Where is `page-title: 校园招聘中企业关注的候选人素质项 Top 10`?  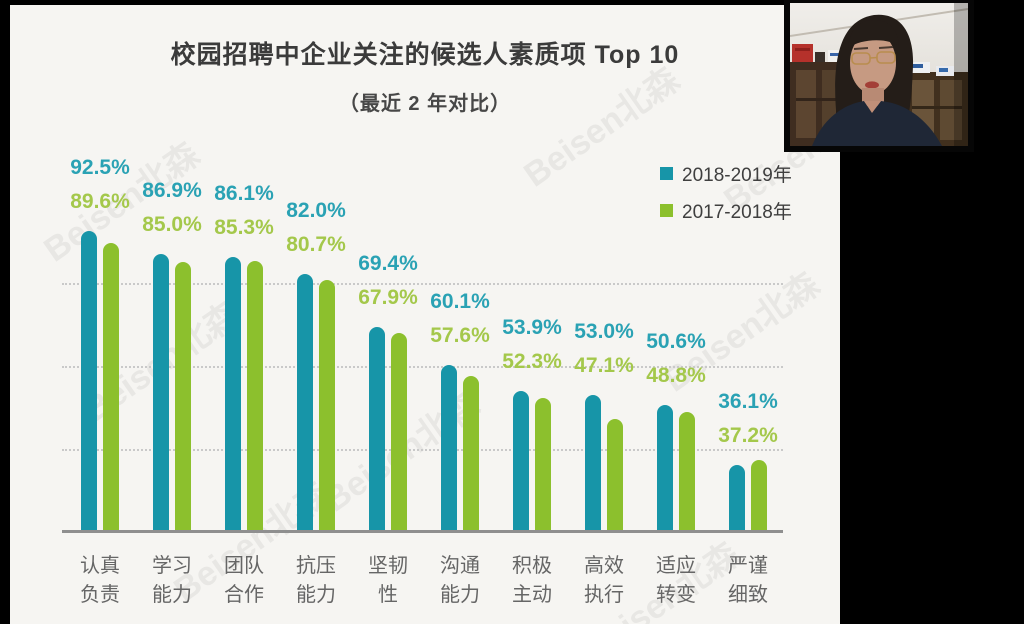 page-title: 校园招聘中企业关注的候选人素质项 Top 10 is located at coordinates (425, 55).